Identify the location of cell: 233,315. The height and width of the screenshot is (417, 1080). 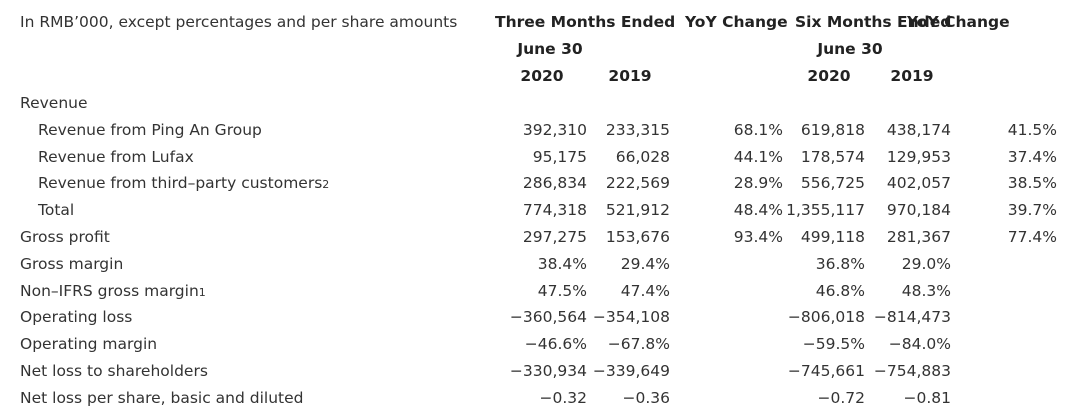
(637, 129).